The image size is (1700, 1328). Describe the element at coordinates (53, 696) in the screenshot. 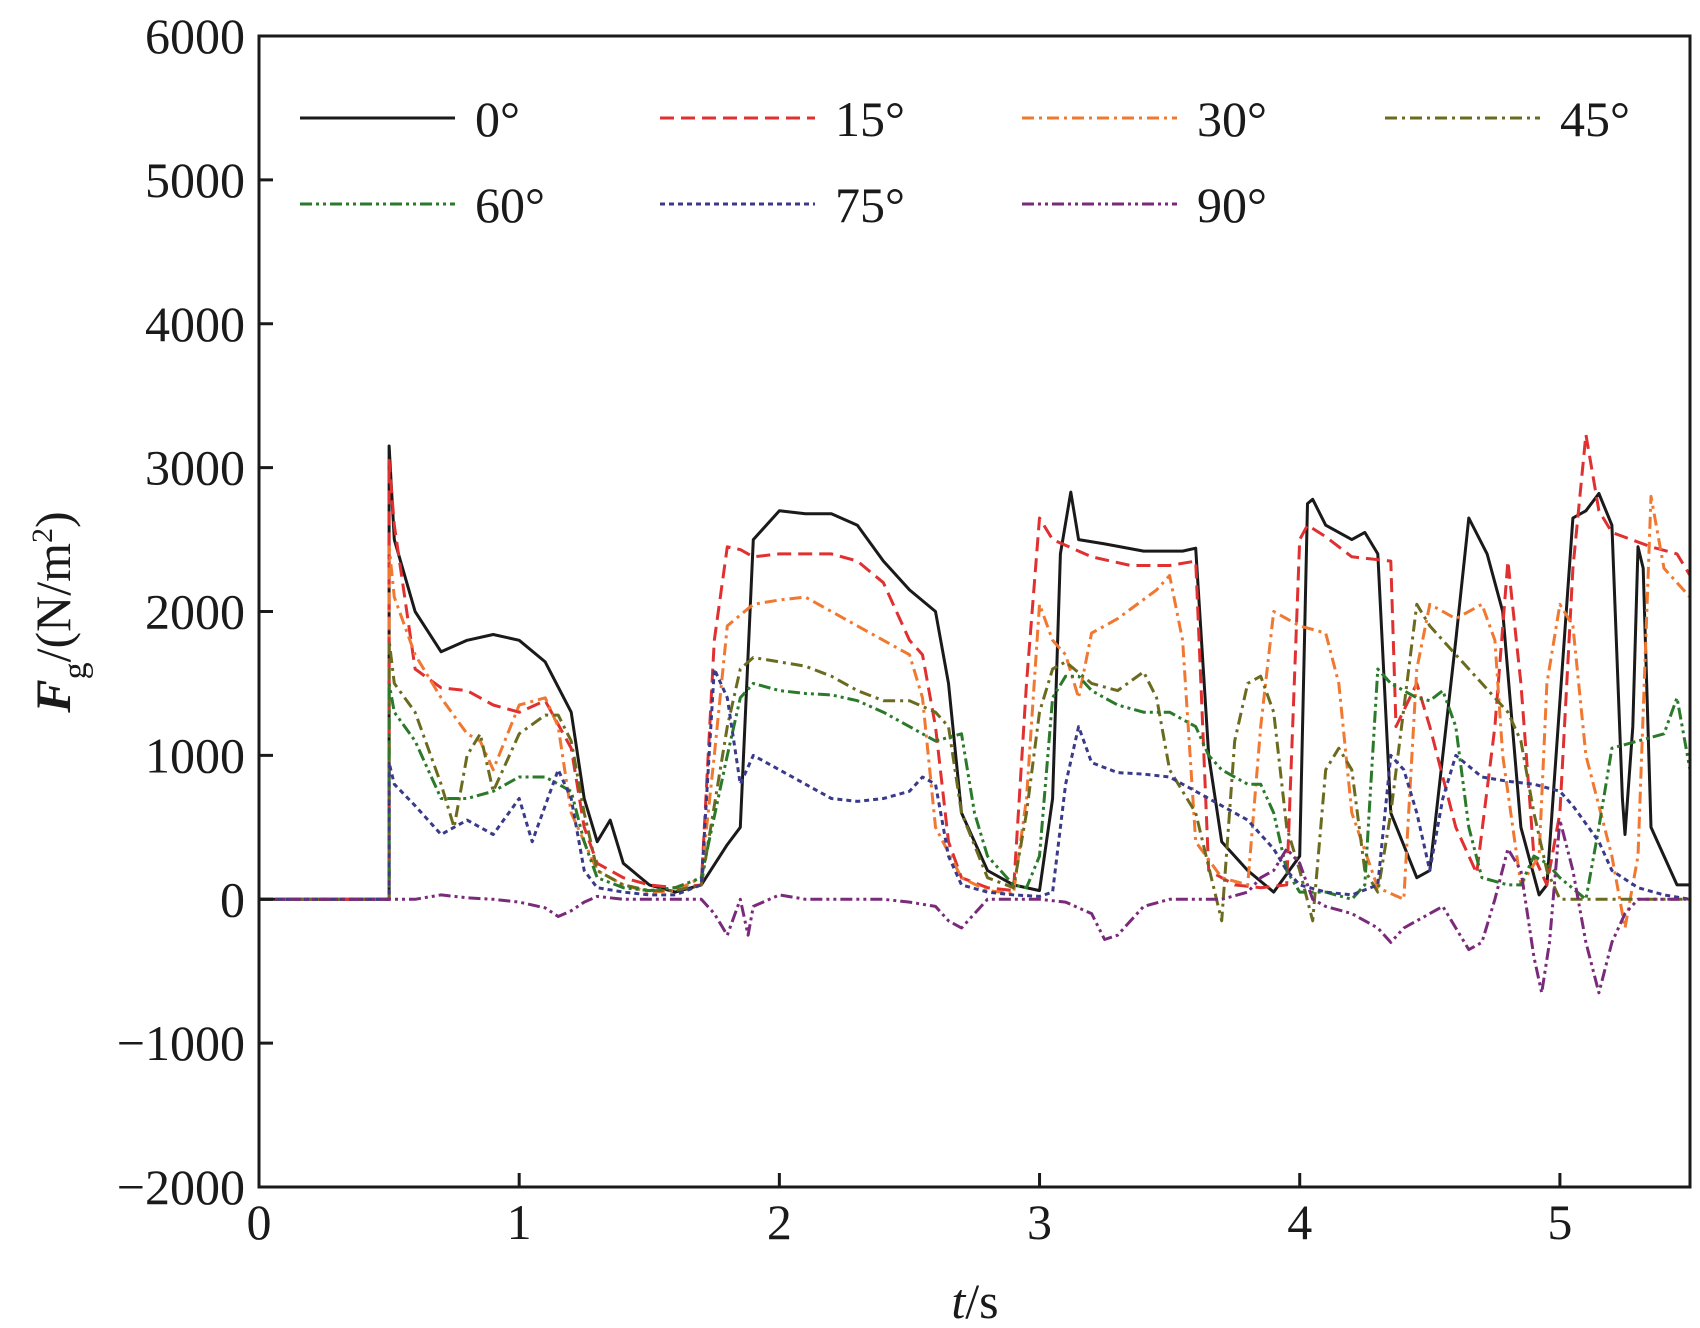

I see `y-axis-title-symbol: F` at that location.